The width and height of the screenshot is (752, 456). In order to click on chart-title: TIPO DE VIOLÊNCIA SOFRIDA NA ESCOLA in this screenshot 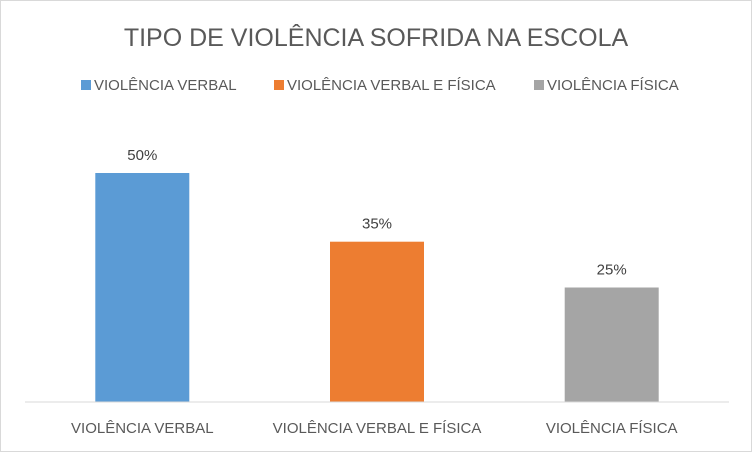, I will do `click(376, 37)`.